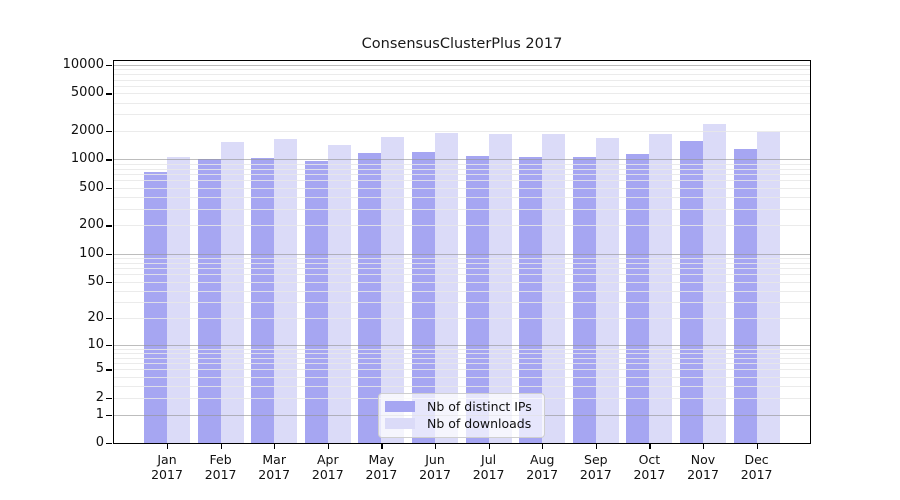  I want to click on bar-downloads-jan, so click(178, 299).